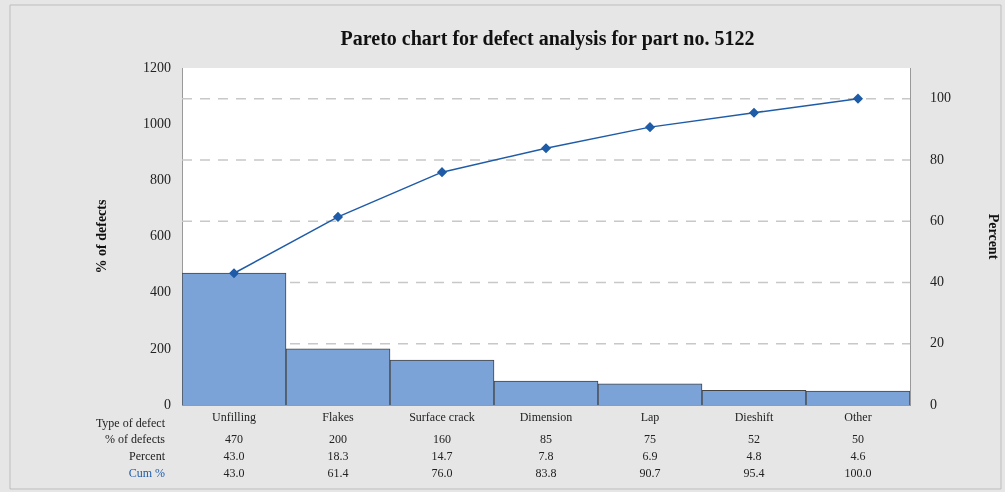 This screenshot has width=1005, height=492. Describe the element at coordinates (160, 292) in the screenshot. I see `y-tick-label: 400` at that location.